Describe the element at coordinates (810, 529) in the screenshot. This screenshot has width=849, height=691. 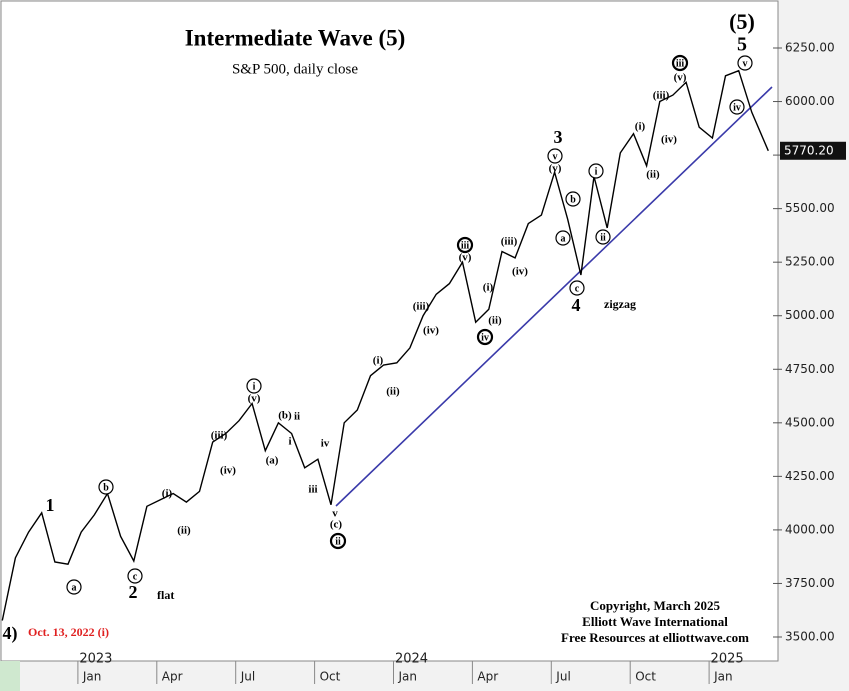
I see `y-tick-label: 4000.00` at that location.